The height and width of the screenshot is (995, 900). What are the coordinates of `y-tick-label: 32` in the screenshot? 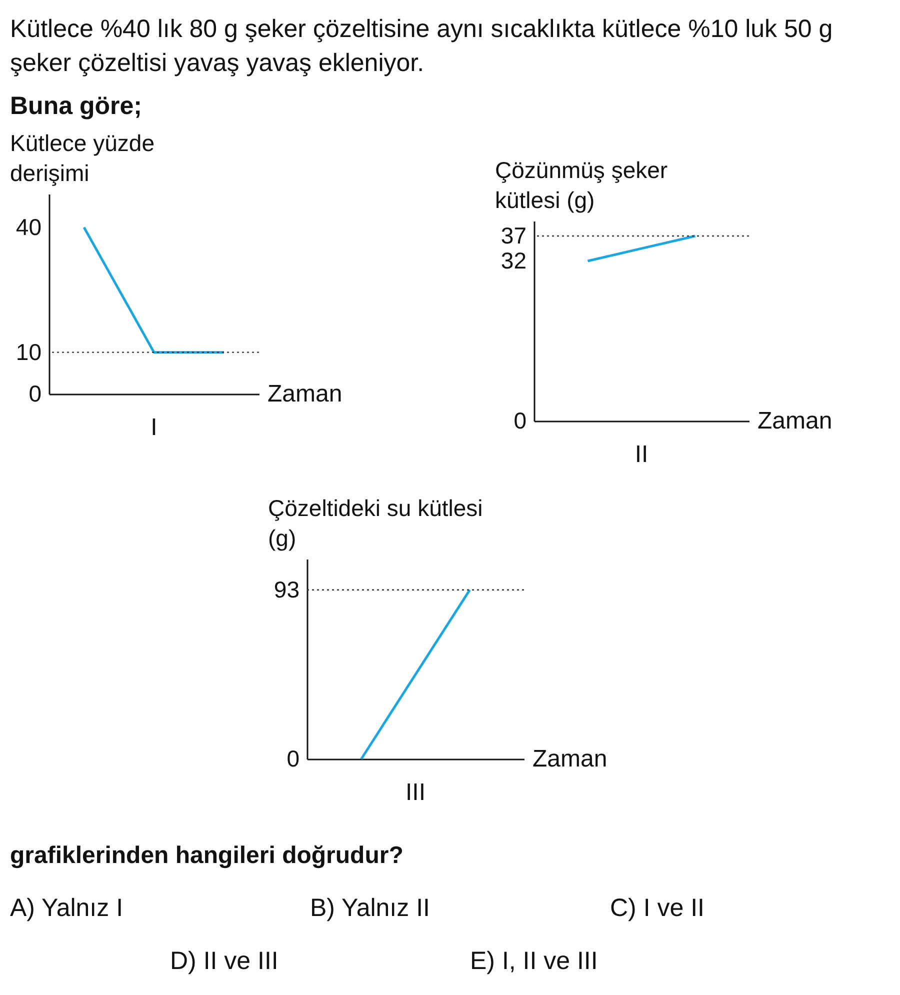 It's located at (513, 260).